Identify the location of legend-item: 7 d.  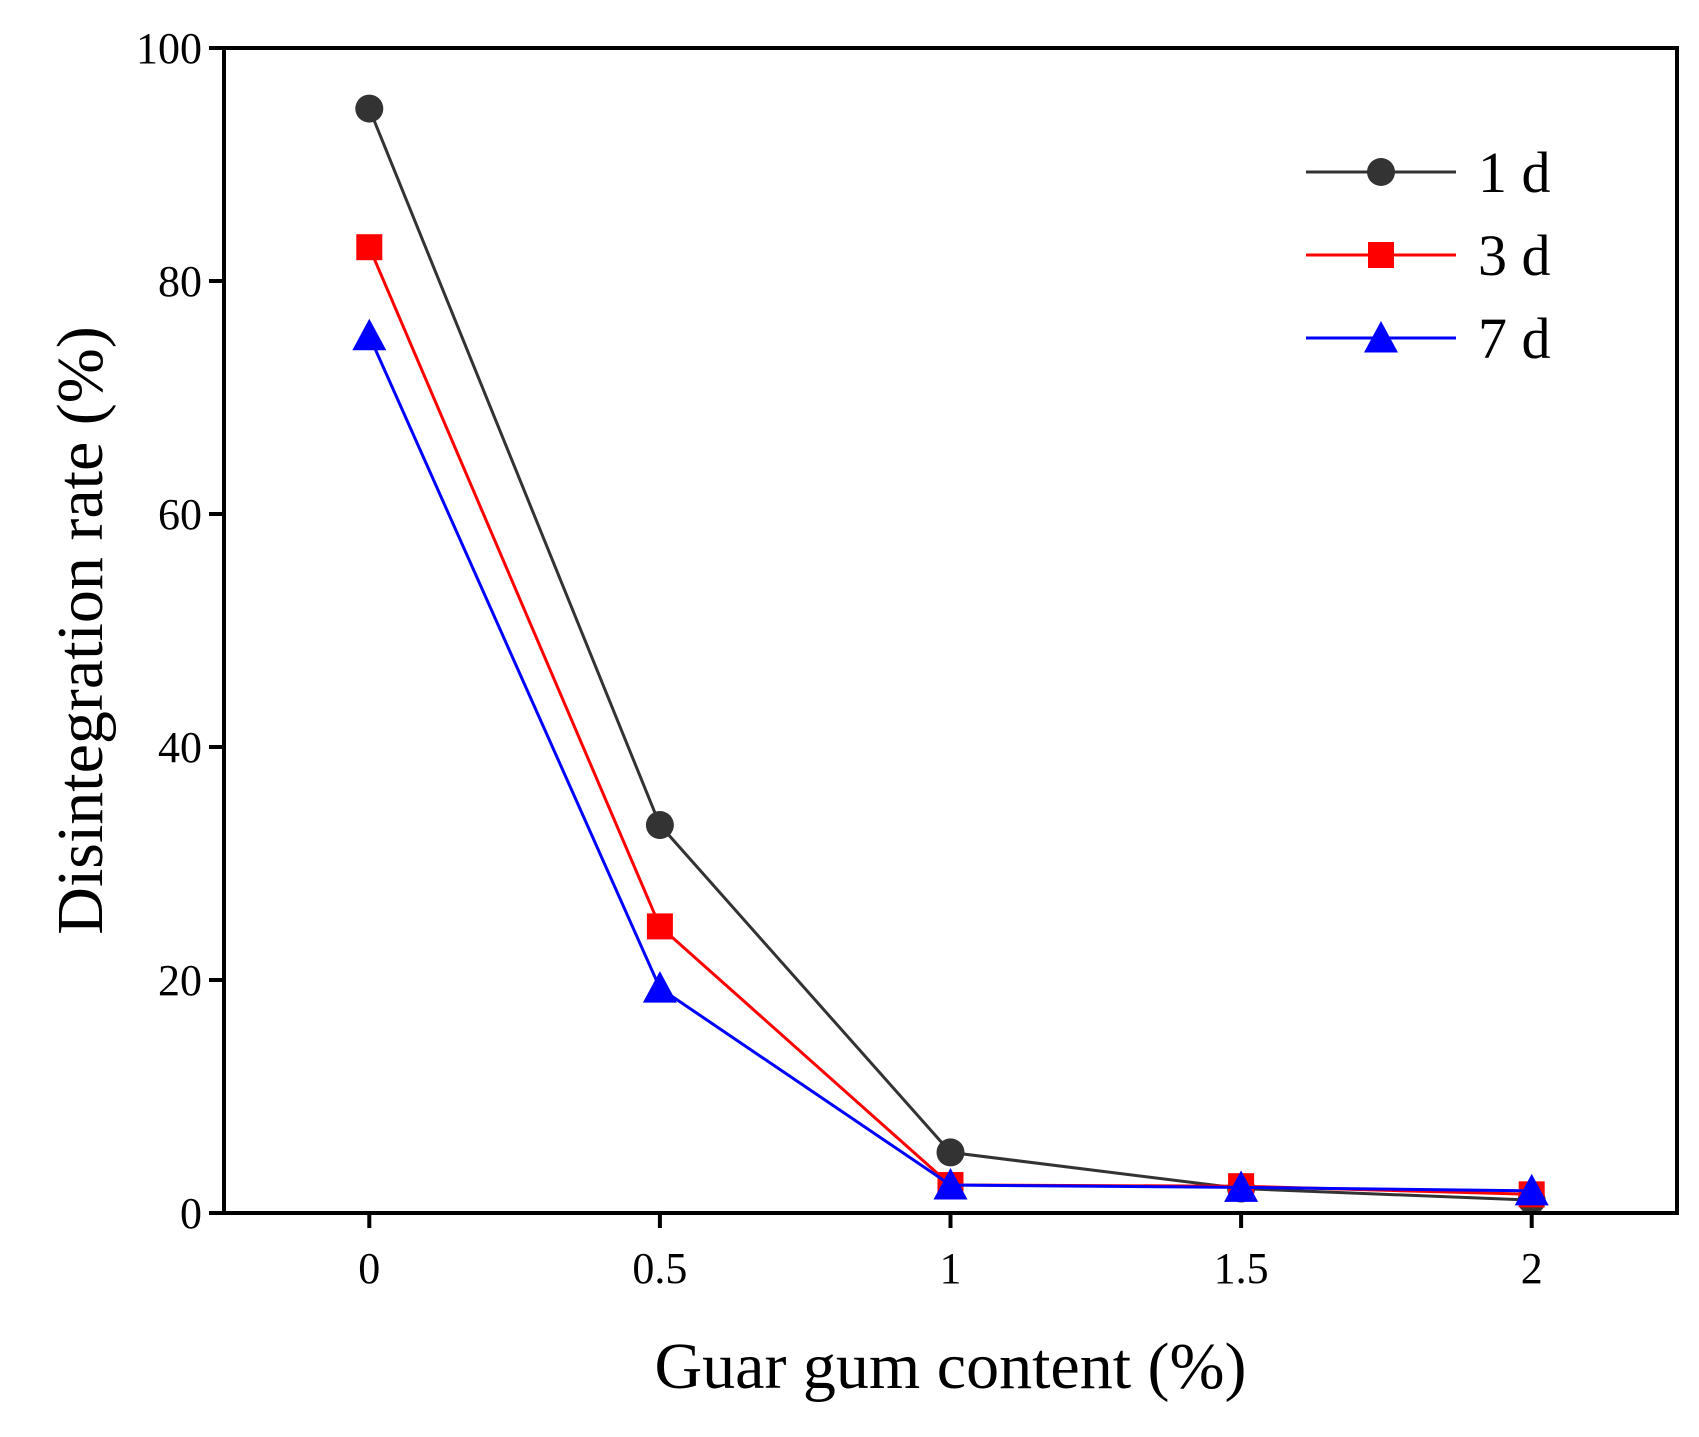
(1428, 338).